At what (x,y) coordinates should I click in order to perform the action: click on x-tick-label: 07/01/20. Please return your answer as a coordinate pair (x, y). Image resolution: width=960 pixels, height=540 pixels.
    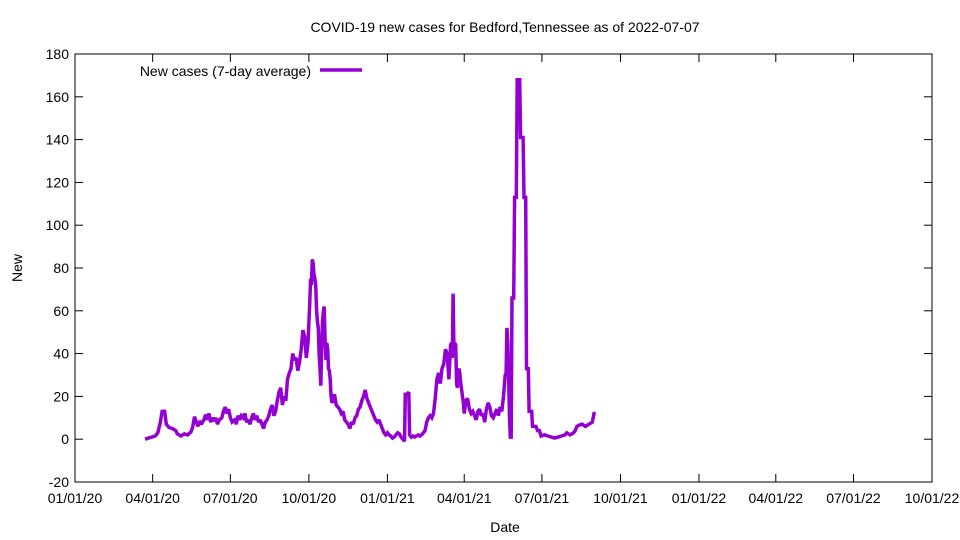
    Looking at the image, I should click on (230, 498).